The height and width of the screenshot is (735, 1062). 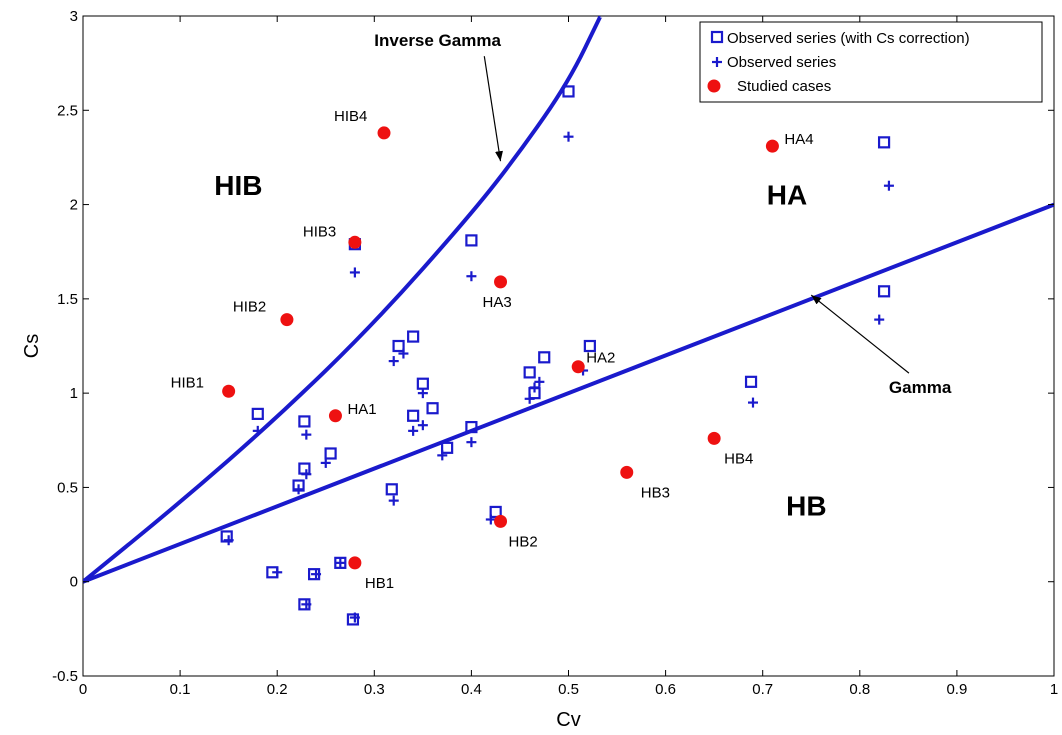 I want to click on legend-square-marker, so click(x=717, y=37).